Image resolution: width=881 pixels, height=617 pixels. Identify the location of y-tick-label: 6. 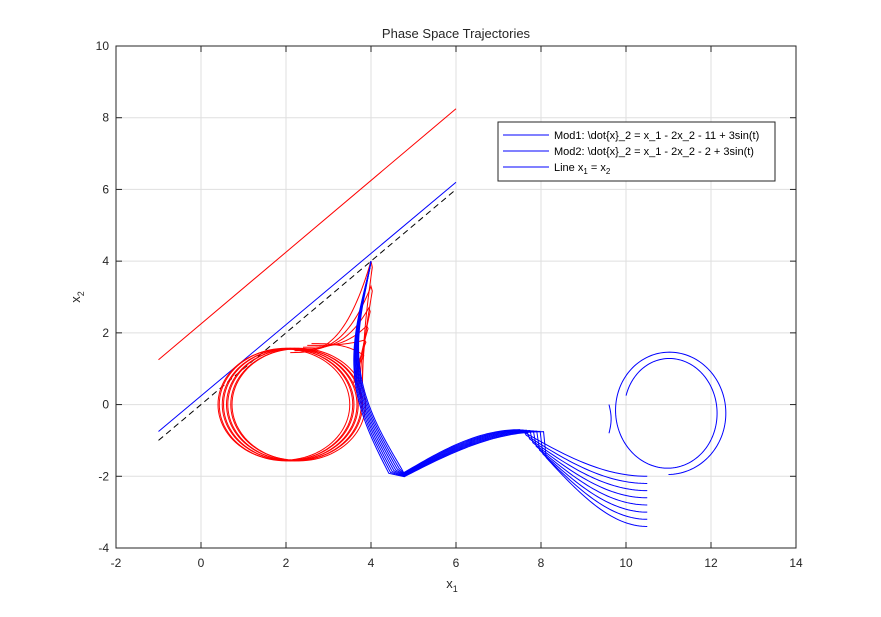
(105, 189).